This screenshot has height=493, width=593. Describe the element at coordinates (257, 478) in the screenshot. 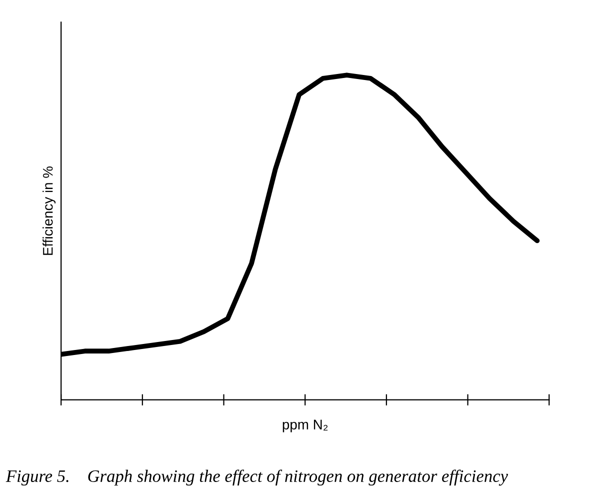

I see `caption: Figure 5. Graph showing the effect of nitrogen on generator efficiency` at that location.